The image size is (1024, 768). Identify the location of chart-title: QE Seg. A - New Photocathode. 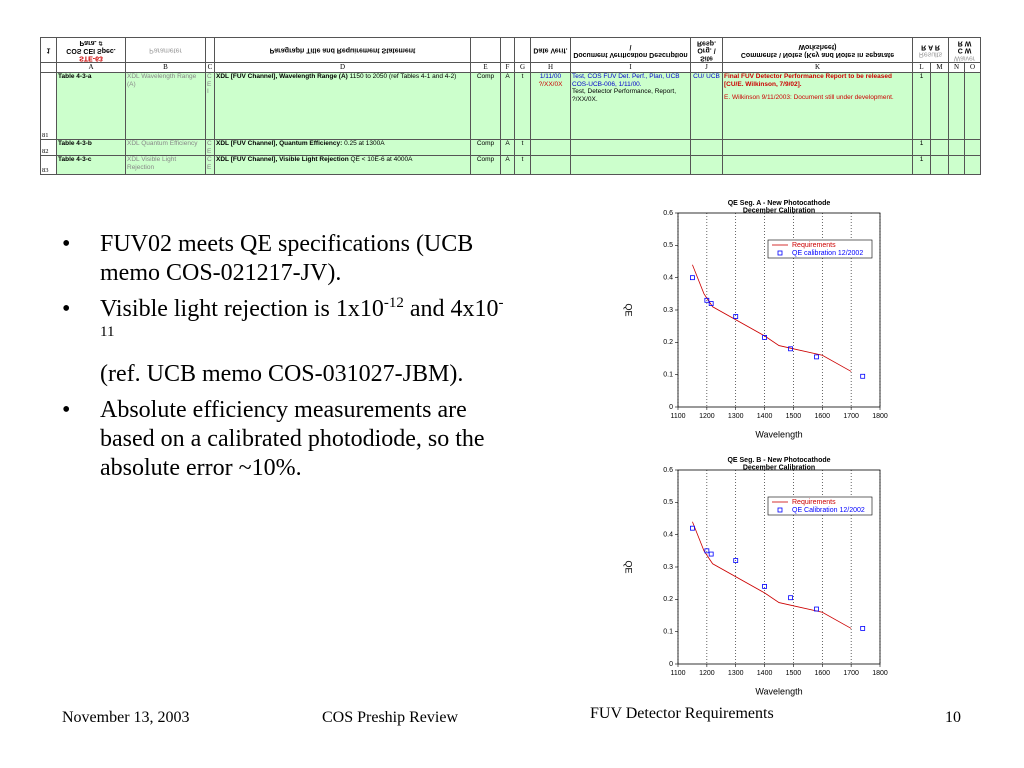
(779, 203).